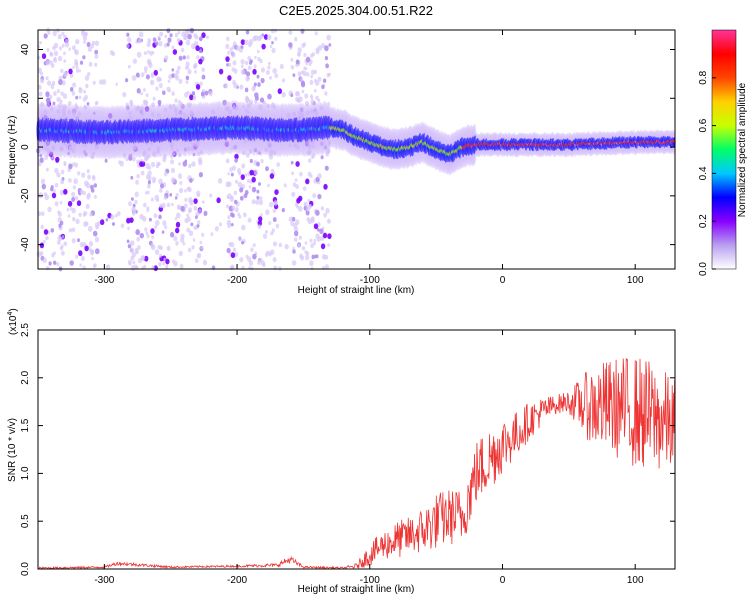 Image resolution: width=750 pixels, height=600 pixels. What do you see at coordinates (742, 149) in the screenshot?
I see `colorbar-label: Normalized spectral amplitude` at bounding box center [742, 149].